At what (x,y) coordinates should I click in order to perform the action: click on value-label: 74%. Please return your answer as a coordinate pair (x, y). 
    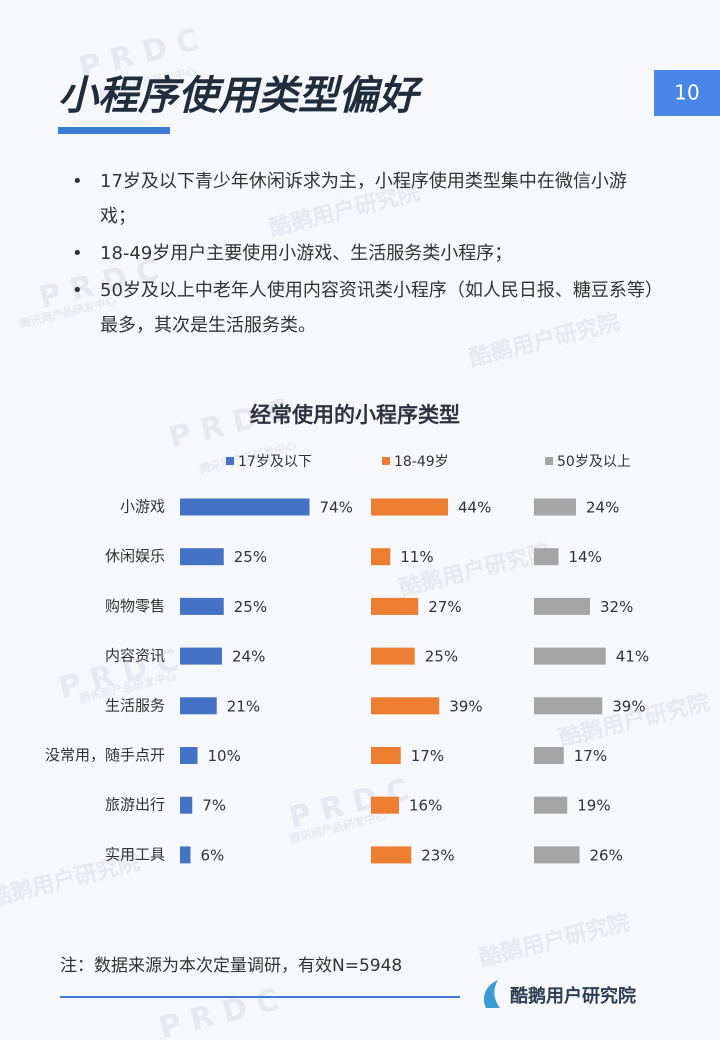
    Looking at the image, I should click on (336, 508).